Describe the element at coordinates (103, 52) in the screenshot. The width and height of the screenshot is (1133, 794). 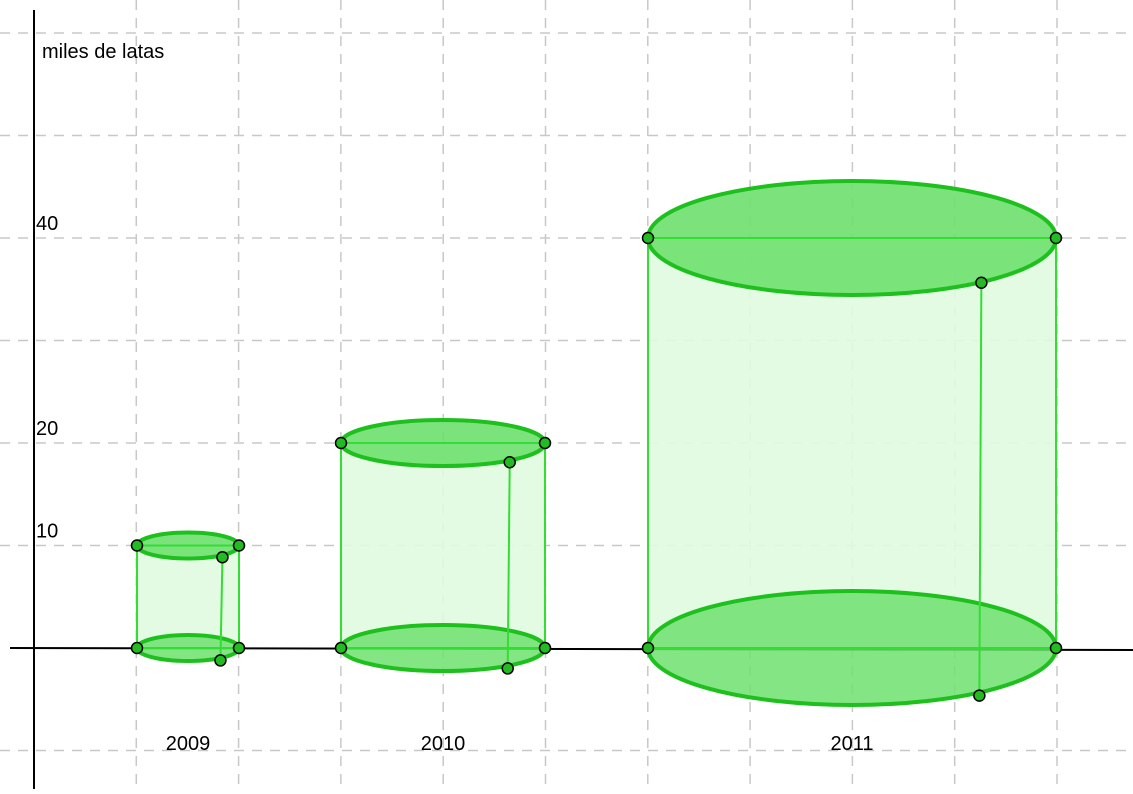
I see `y-axis-label: miles de latas` at that location.